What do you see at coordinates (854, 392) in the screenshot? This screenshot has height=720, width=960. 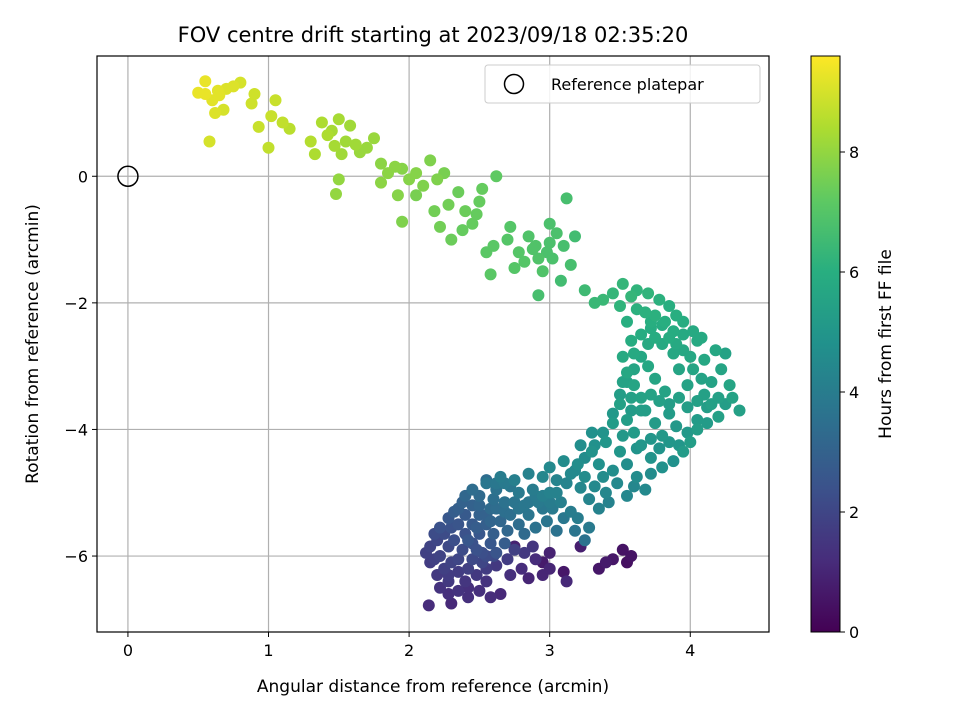 I see `colorbar-tick-label: 4` at bounding box center [854, 392].